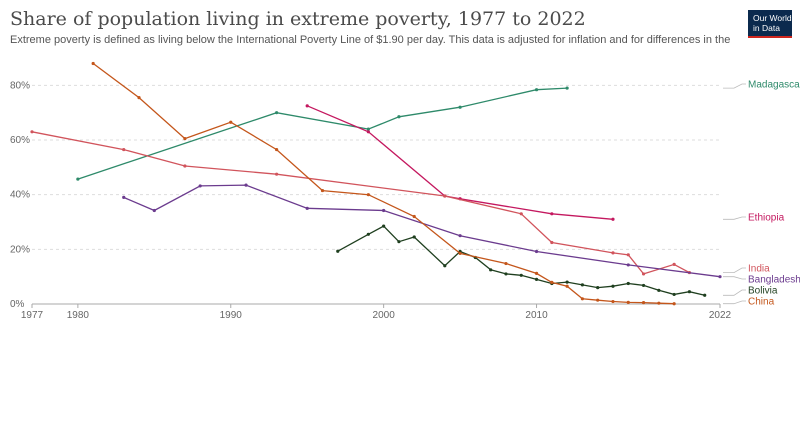 The image size is (800, 432). What do you see at coordinates (720, 315) in the screenshot?
I see `x-tick-label: 2022` at bounding box center [720, 315].